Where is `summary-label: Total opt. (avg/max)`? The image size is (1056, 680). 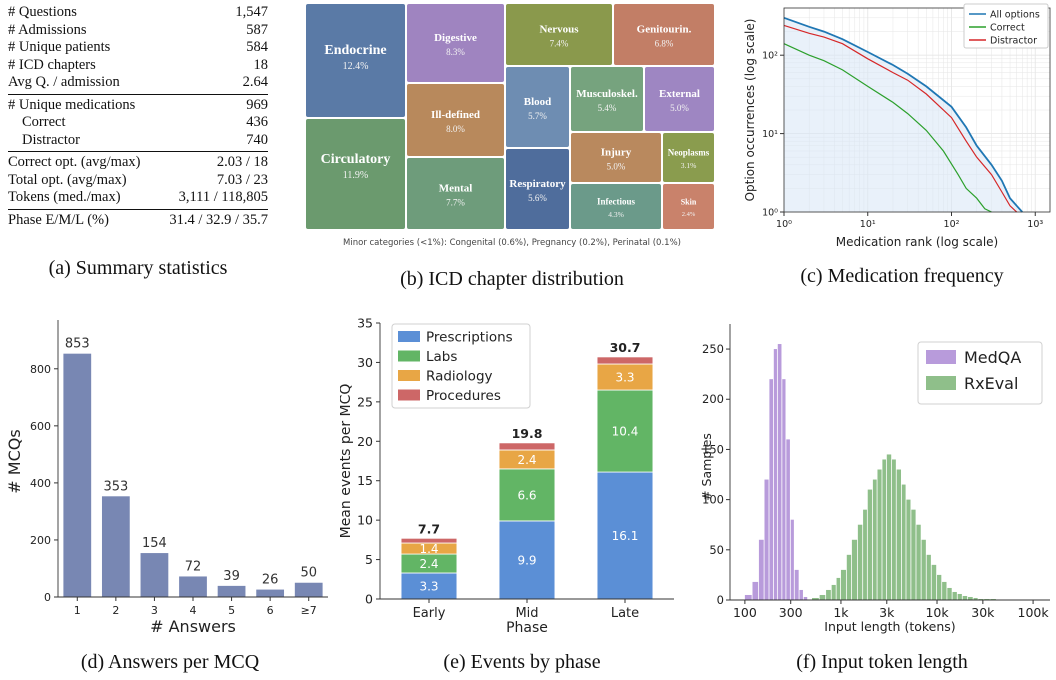
summary-label: Total opt. (avg/max) is located at coordinates (67, 179).